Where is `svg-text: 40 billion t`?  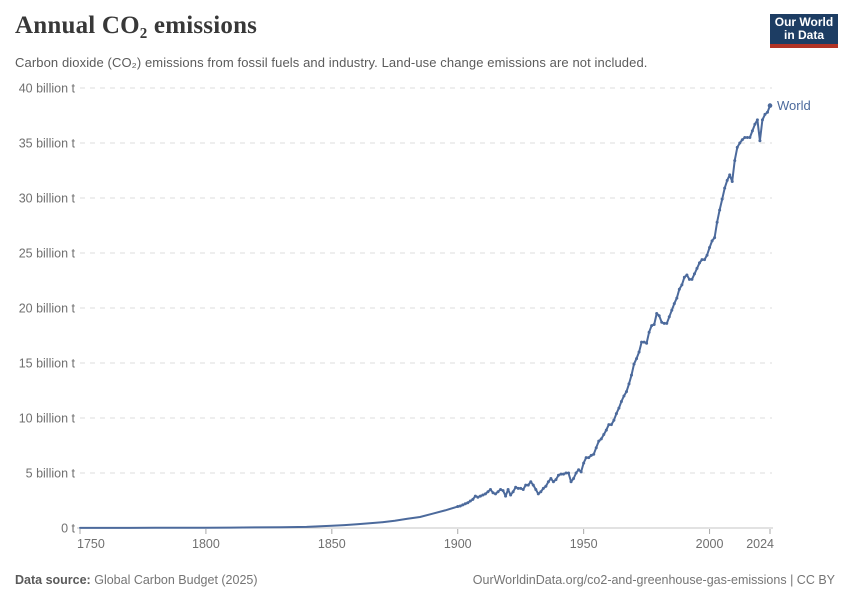
svg-text: 40 billion t is located at coordinates (47, 89).